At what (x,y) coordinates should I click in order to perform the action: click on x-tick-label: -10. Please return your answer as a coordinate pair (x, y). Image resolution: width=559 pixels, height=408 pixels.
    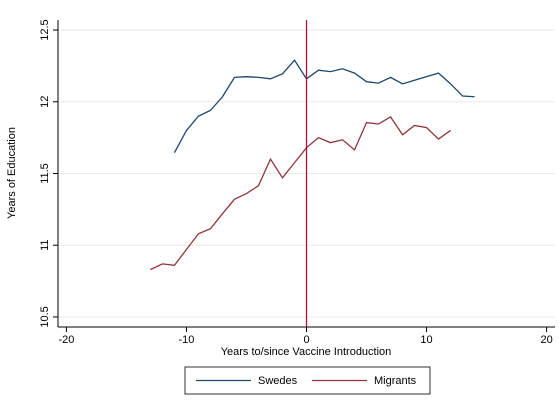
    Looking at the image, I should click on (186, 340).